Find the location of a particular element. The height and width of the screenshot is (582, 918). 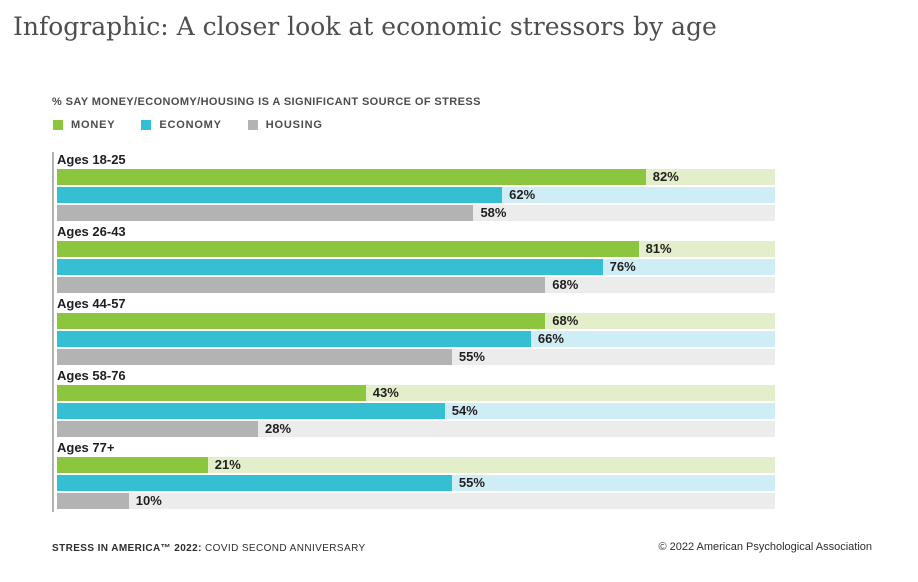

chart-legend: MONEY ECONOMY HOUSING is located at coordinates (188, 125).